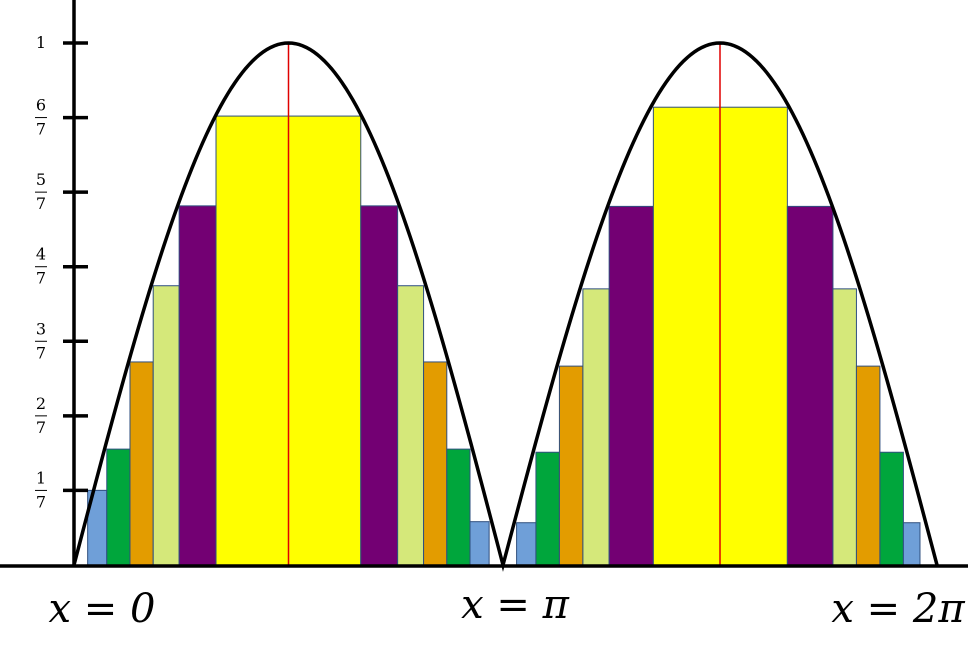  Describe the element at coordinates (41, 477) in the screenshot. I see `y-tick-numerator-1: 1` at that location.